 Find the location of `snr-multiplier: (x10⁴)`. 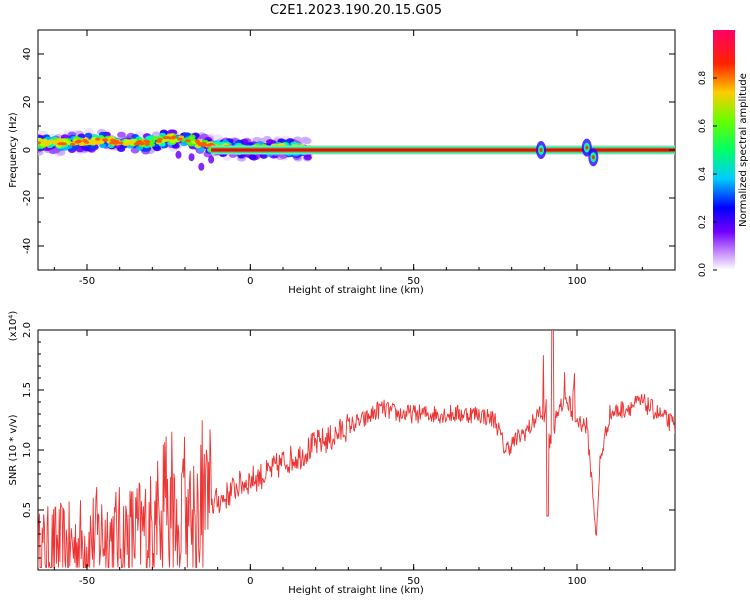

snr-multiplier: (x10⁴) is located at coordinates (13, 326).